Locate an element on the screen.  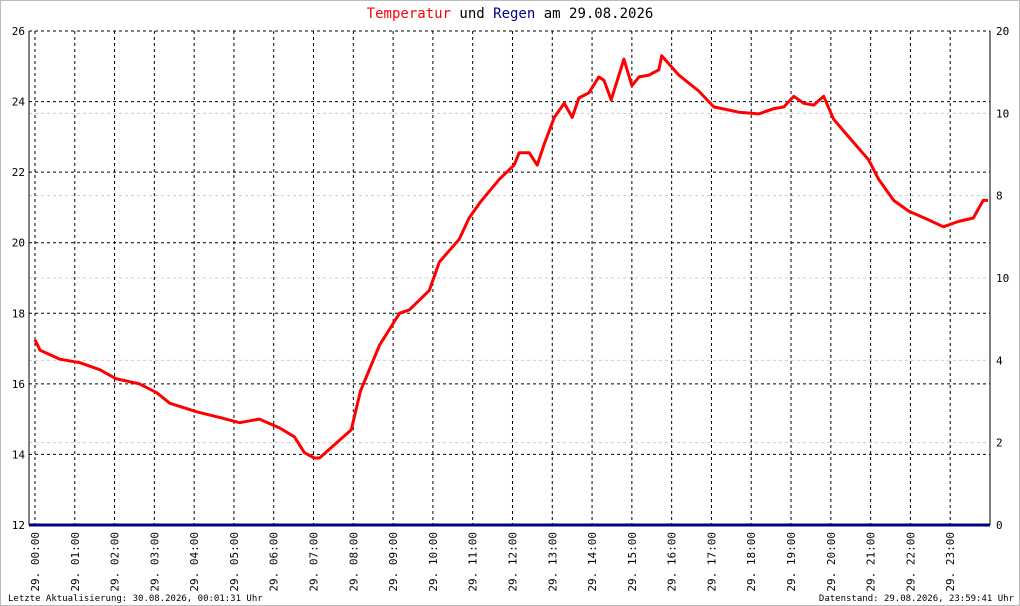
y2-tick-label: 8 is located at coordinates (999, 196).